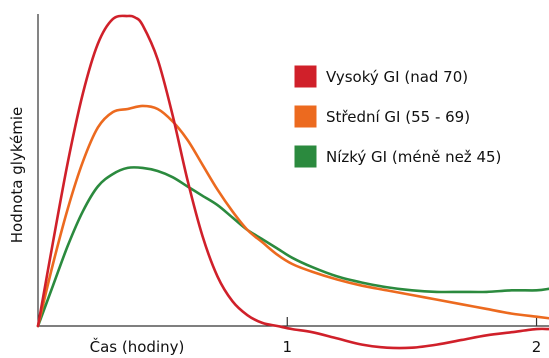 Image resolution: width=549 pixels, height=358 pixels. I want to click on legend-label-2: Nízký GI (méně než 45), so click(413, 157).